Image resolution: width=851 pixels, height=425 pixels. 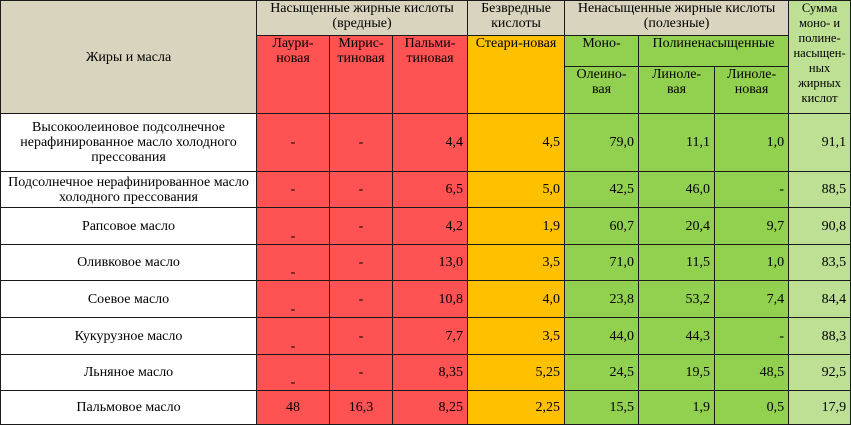 I want to click on oleic-value: 15,5, so click(x=602, y=407).